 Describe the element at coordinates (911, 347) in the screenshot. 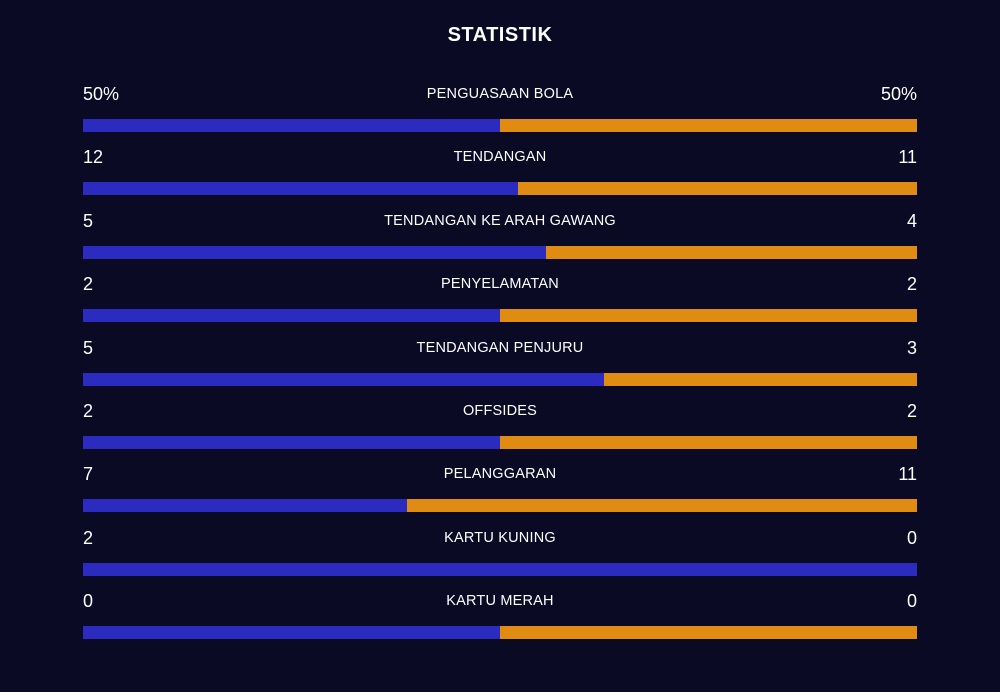

I see `away-value: 3` at that location.